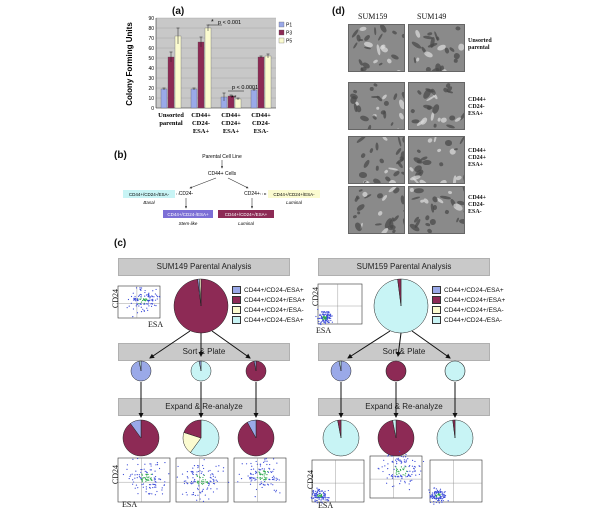 The width and height of the screenshot is (600, 514). Describe the element at coordinates (404, 407) in the screenshot. I see `sum159-expand-banner: Expand & Re-analyze` at that location.